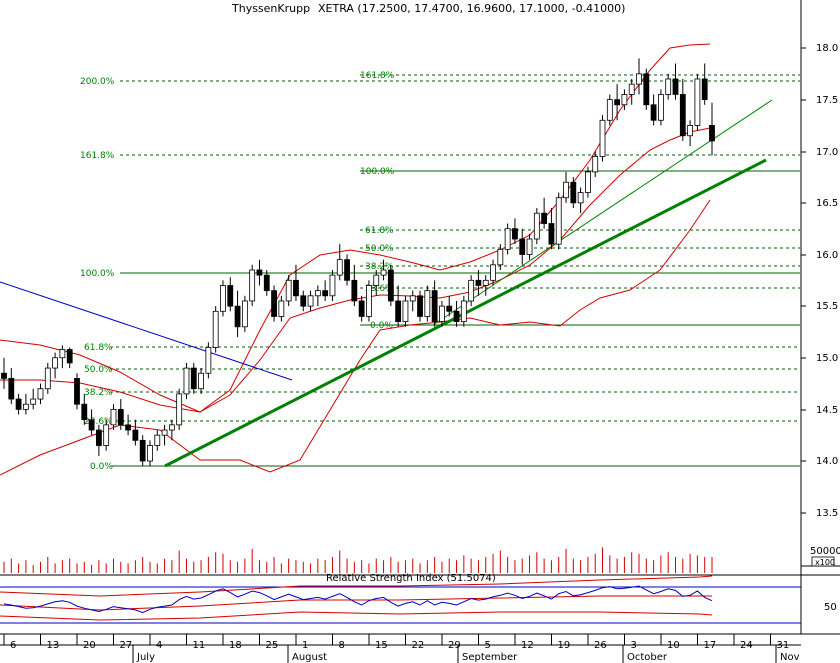 This screenshot has height=663, width=840. Describe the element at coordinates (827, 410) in the screenshot. I see `y-tick: 14.5` at that location.